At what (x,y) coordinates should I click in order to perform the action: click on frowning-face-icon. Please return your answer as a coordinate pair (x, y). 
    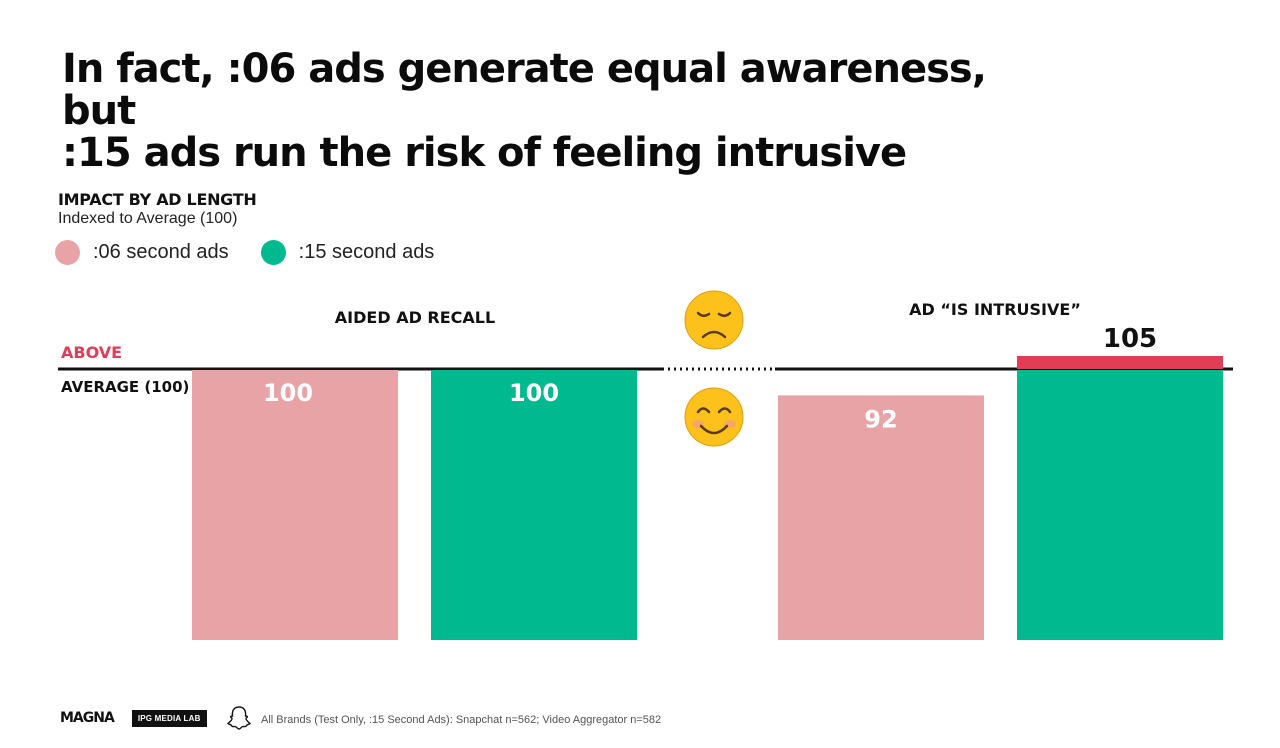
    Looking at the image, I should click on (714, 320).